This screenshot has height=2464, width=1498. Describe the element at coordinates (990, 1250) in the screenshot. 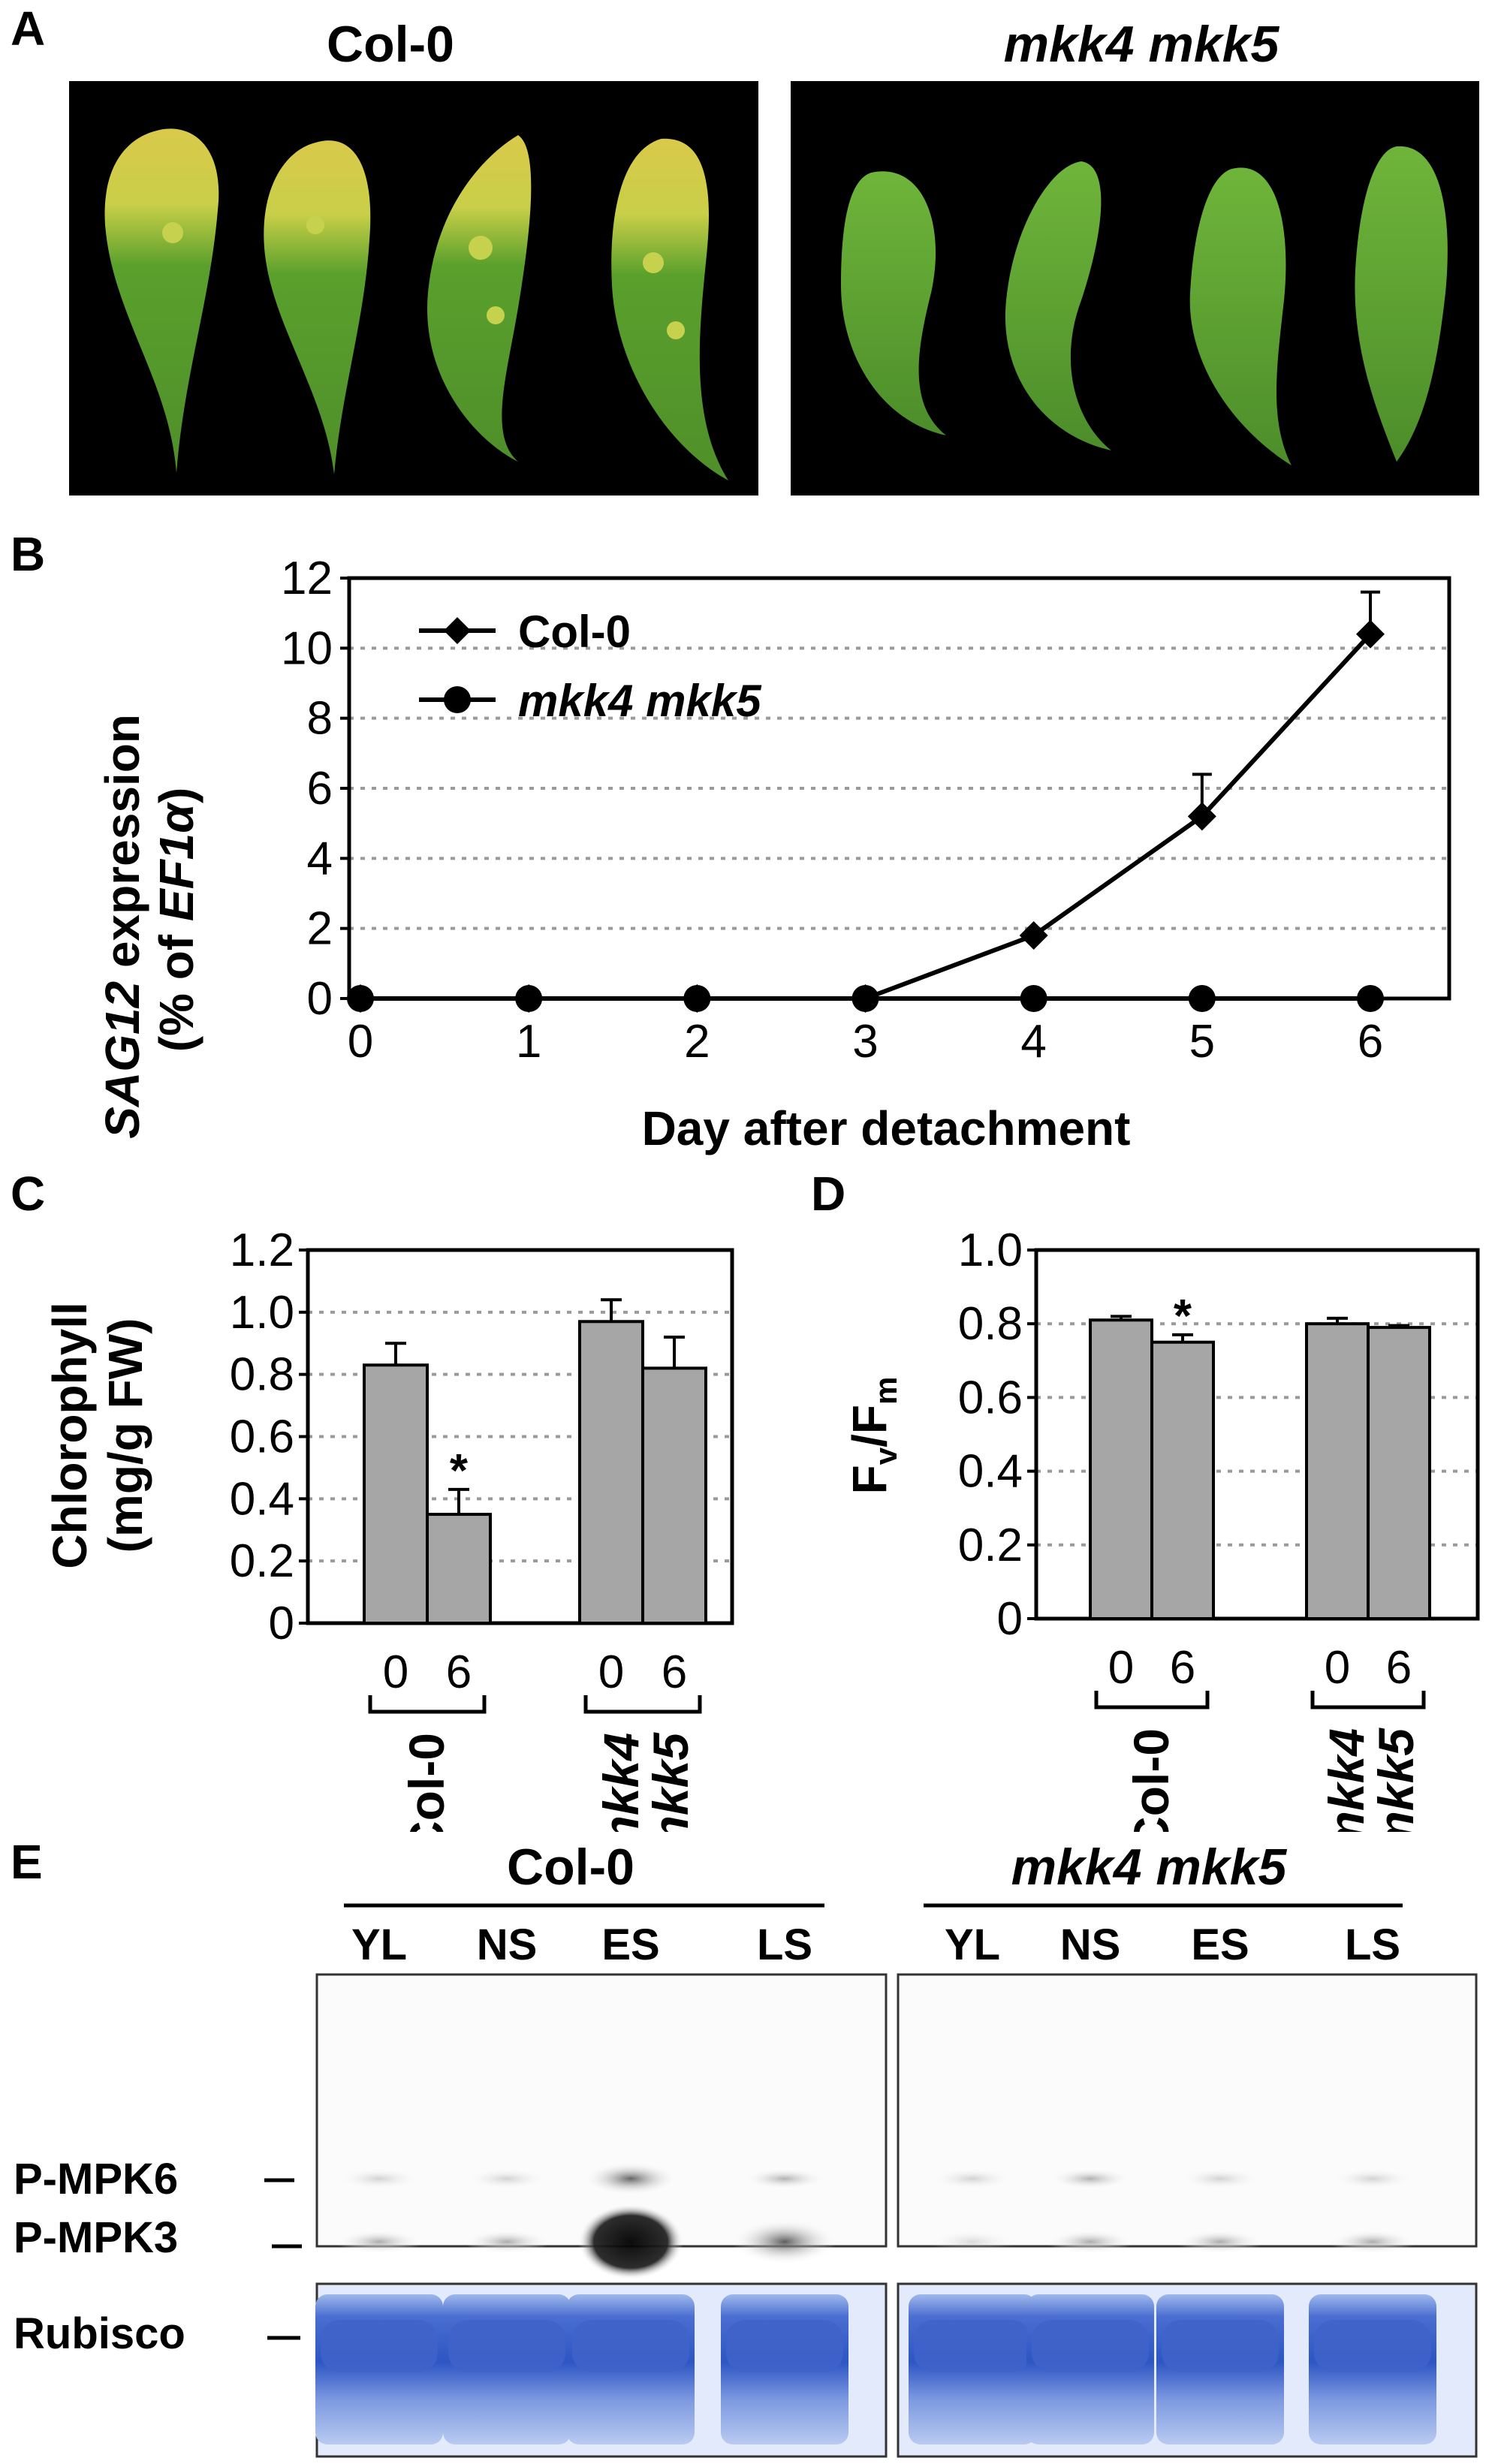

I see `y-tick-label: 1.0` at that location.